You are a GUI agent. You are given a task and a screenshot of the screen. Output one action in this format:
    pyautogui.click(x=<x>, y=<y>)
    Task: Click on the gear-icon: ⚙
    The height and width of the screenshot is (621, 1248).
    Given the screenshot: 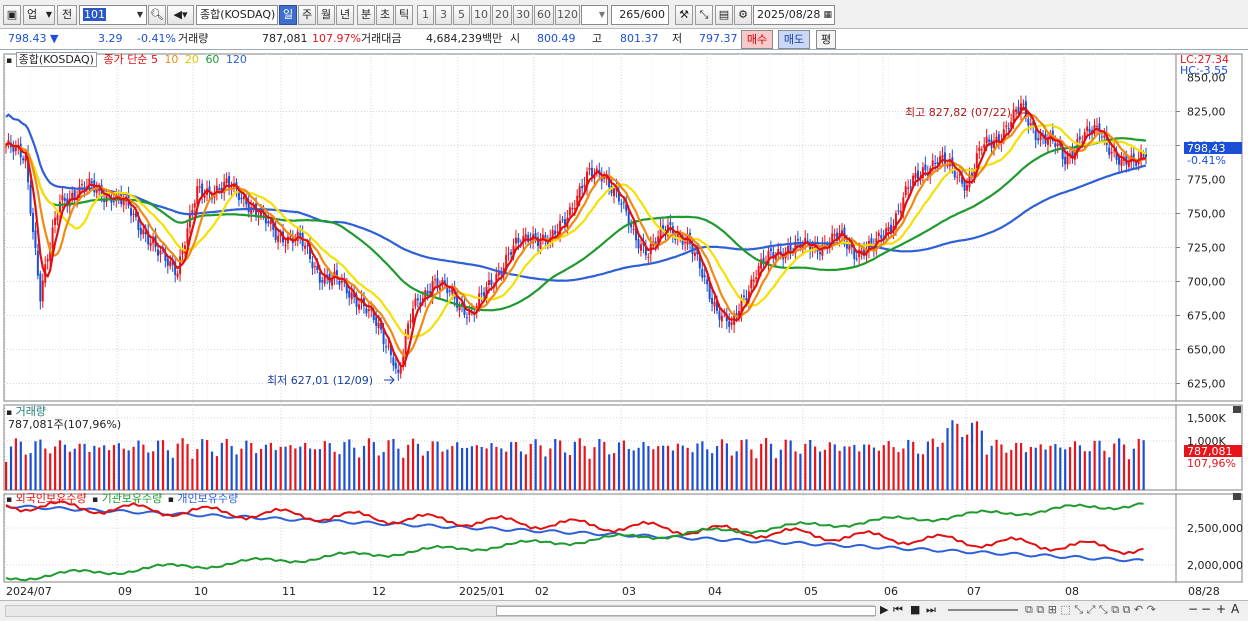 What is the action you would take?
    pyautogui.click(x=743, y=15)
    